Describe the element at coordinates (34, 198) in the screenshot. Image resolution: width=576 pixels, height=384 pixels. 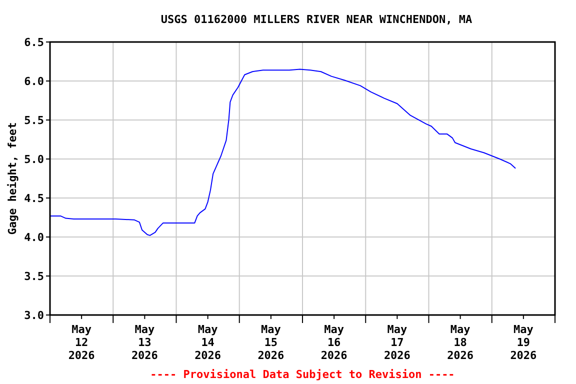
I see `y-tick-label: 4.5` at that location.